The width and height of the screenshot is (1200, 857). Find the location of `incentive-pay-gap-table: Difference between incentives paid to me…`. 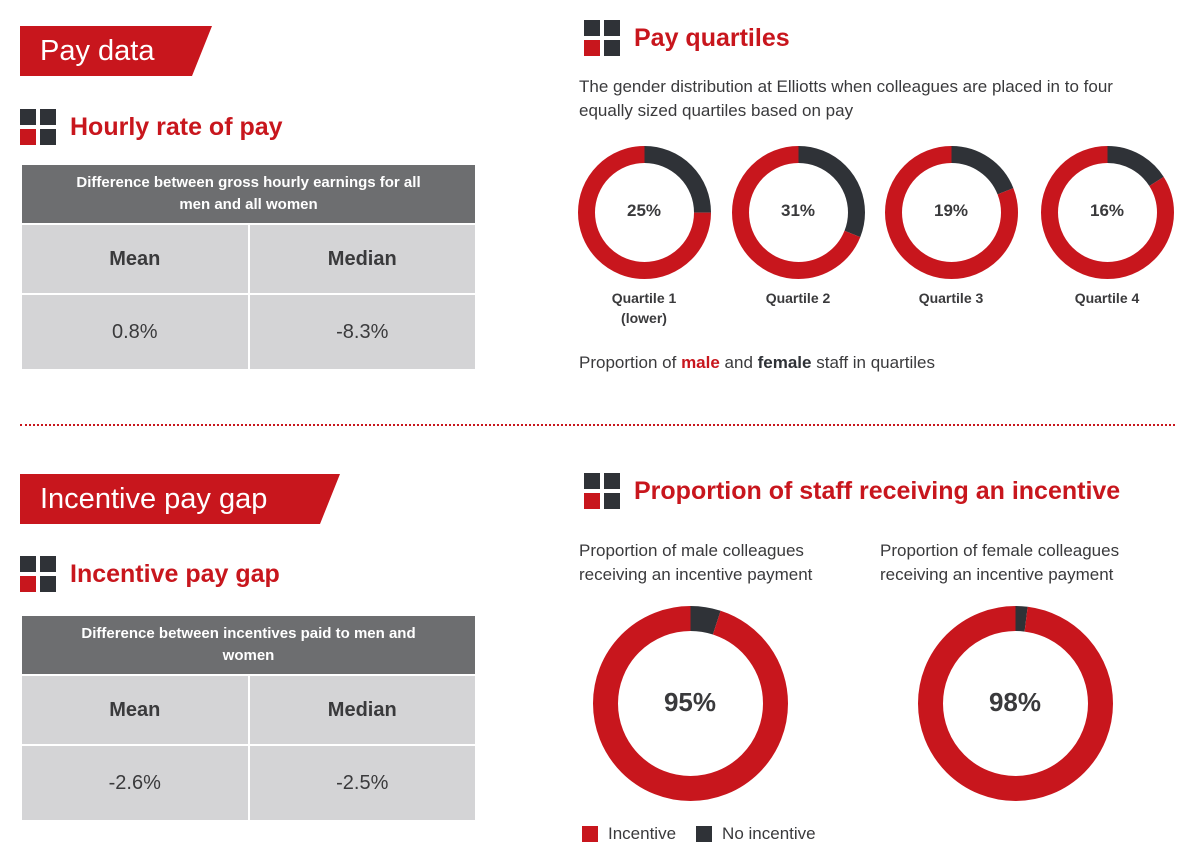

incentive-pay-gap-table: Difference between incentives paid to me… is located at coordinates (248, 718).